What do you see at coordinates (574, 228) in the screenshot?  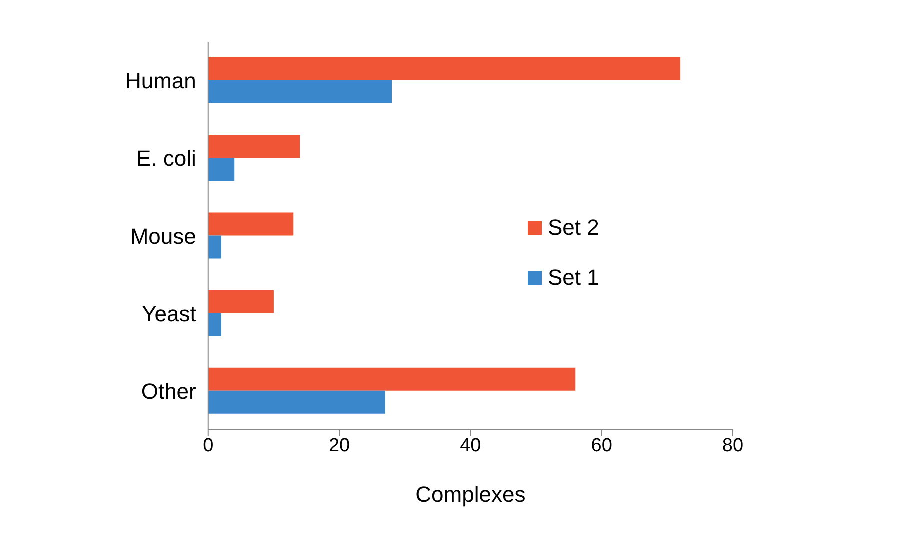 I see `legend-label: Set 2` at bounding box center [574, 228].